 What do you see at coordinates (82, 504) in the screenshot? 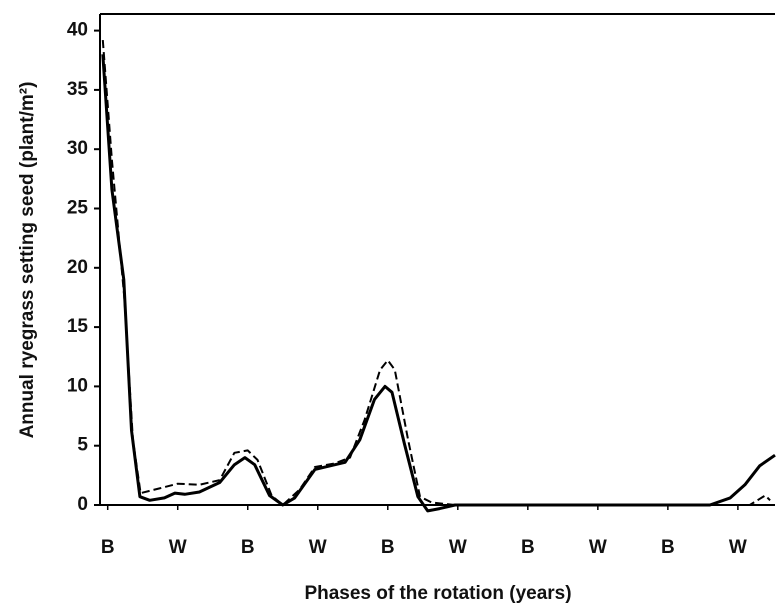
I see `y-tick-label: 0` at bounding box center [82, 504].